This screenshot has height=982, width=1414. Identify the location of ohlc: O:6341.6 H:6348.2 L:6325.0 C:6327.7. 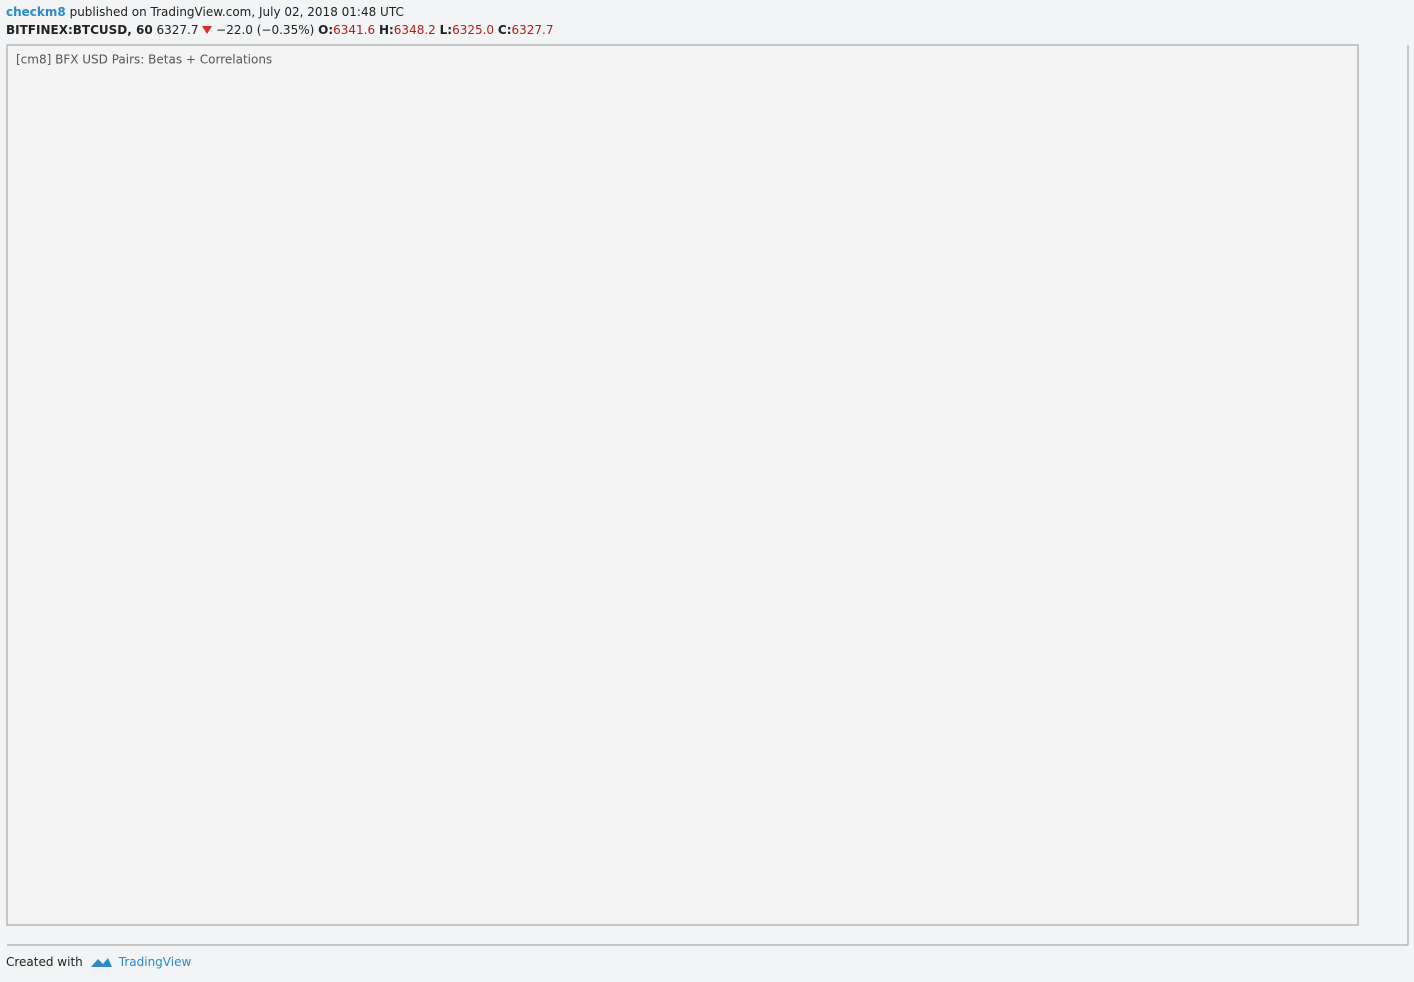
(435, 30).